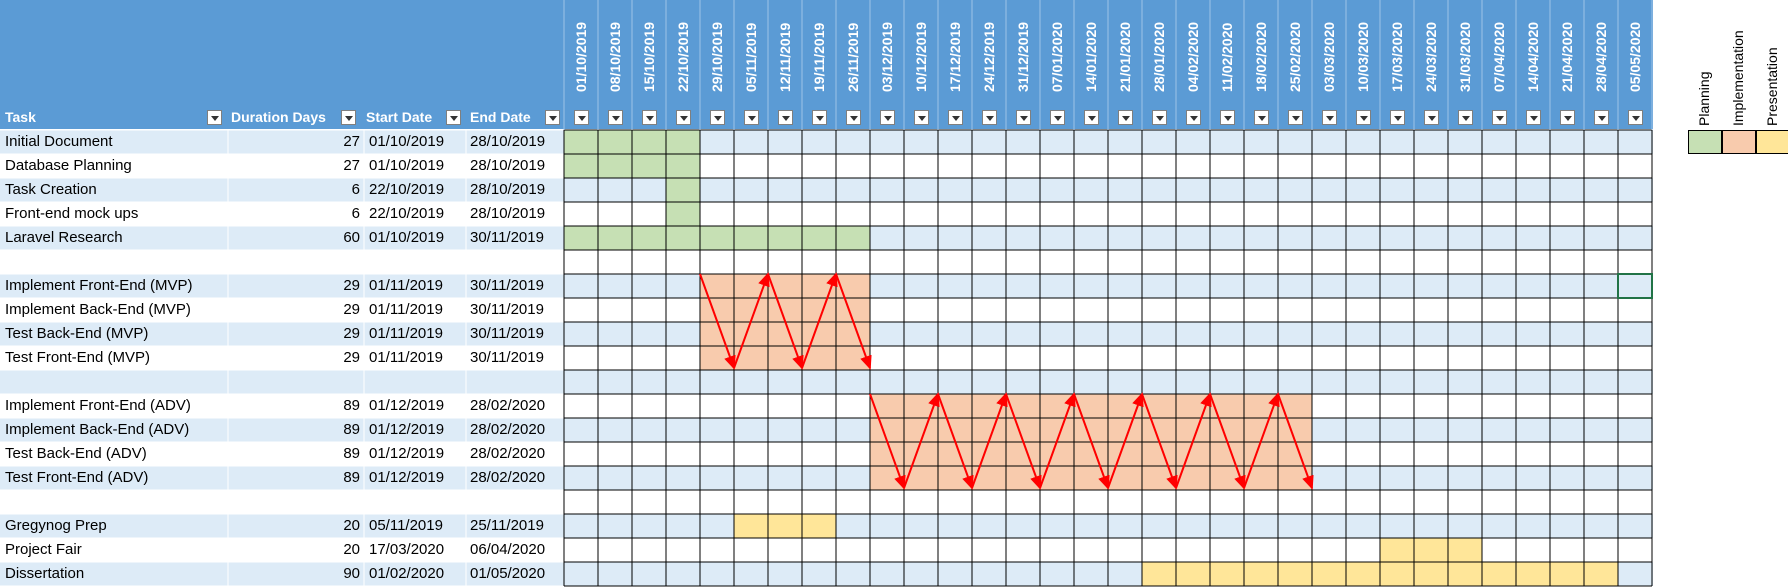 This screenshot has height=587, width=1788. I want to click on week-header: 07/01/2020, so click(1057, 56).